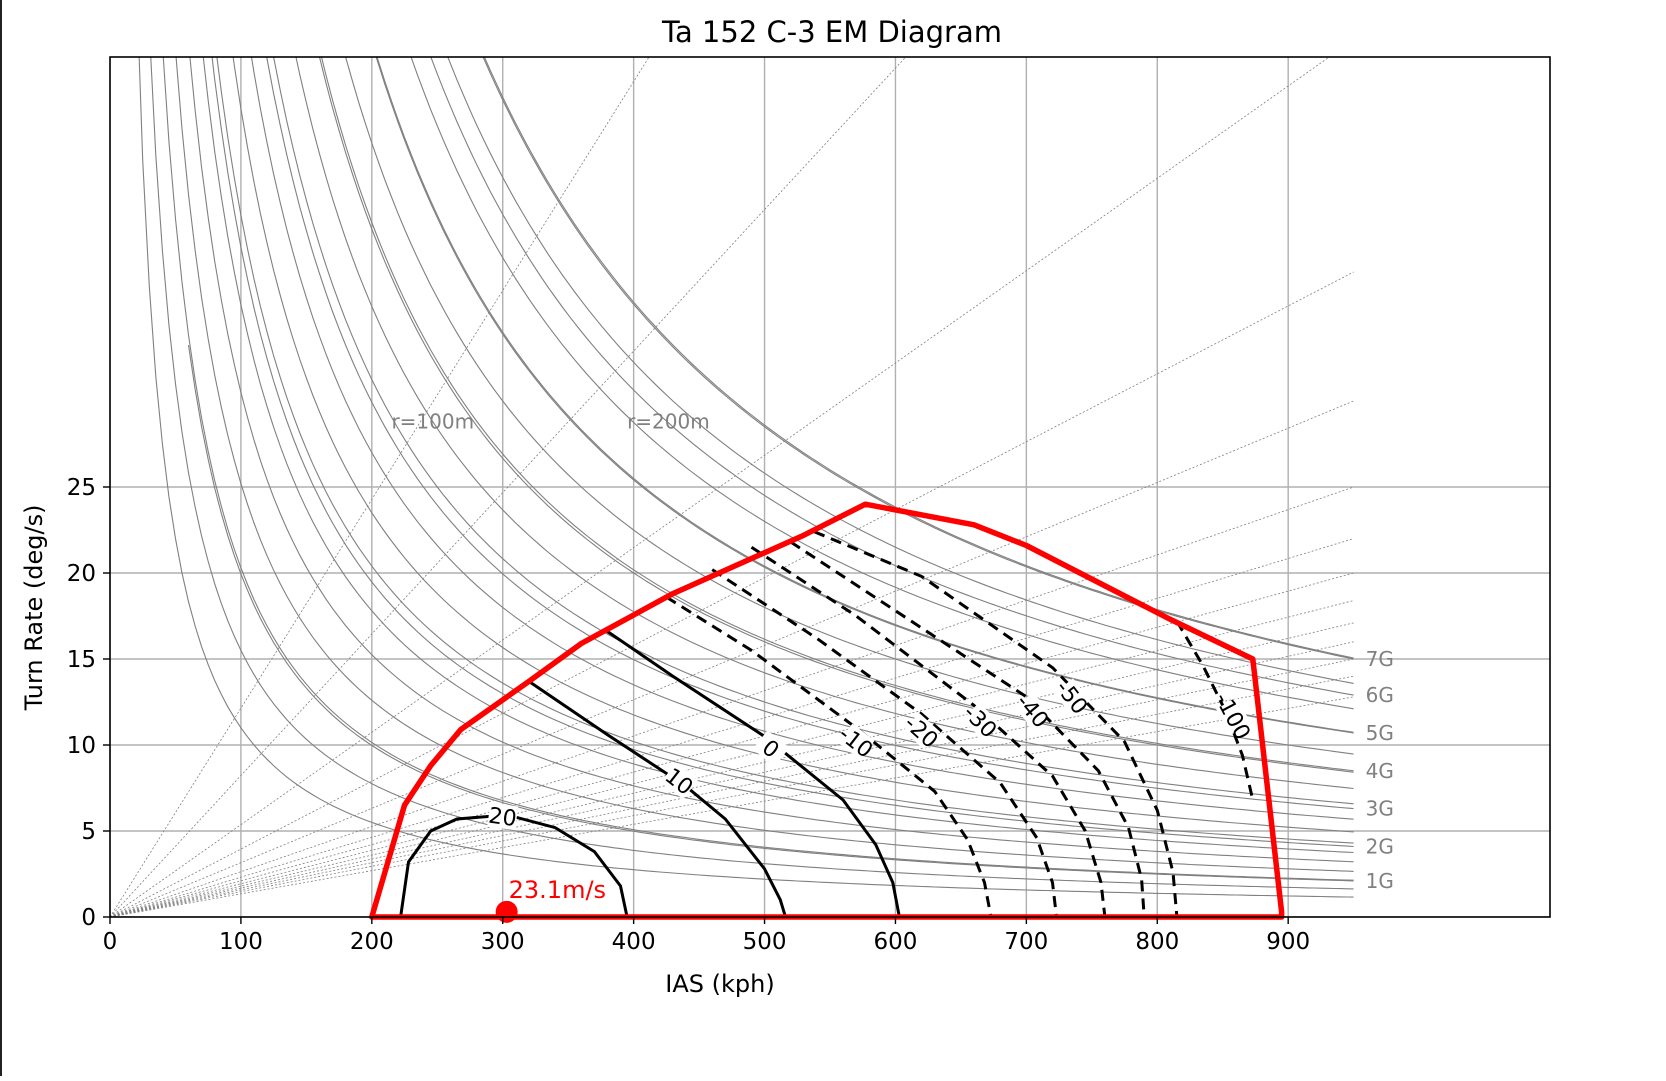  What do you see at coordinates (719, 984) in the screenshot?
I see `x-axis-label: IAS (kph)` at bounding box center [719, 984].